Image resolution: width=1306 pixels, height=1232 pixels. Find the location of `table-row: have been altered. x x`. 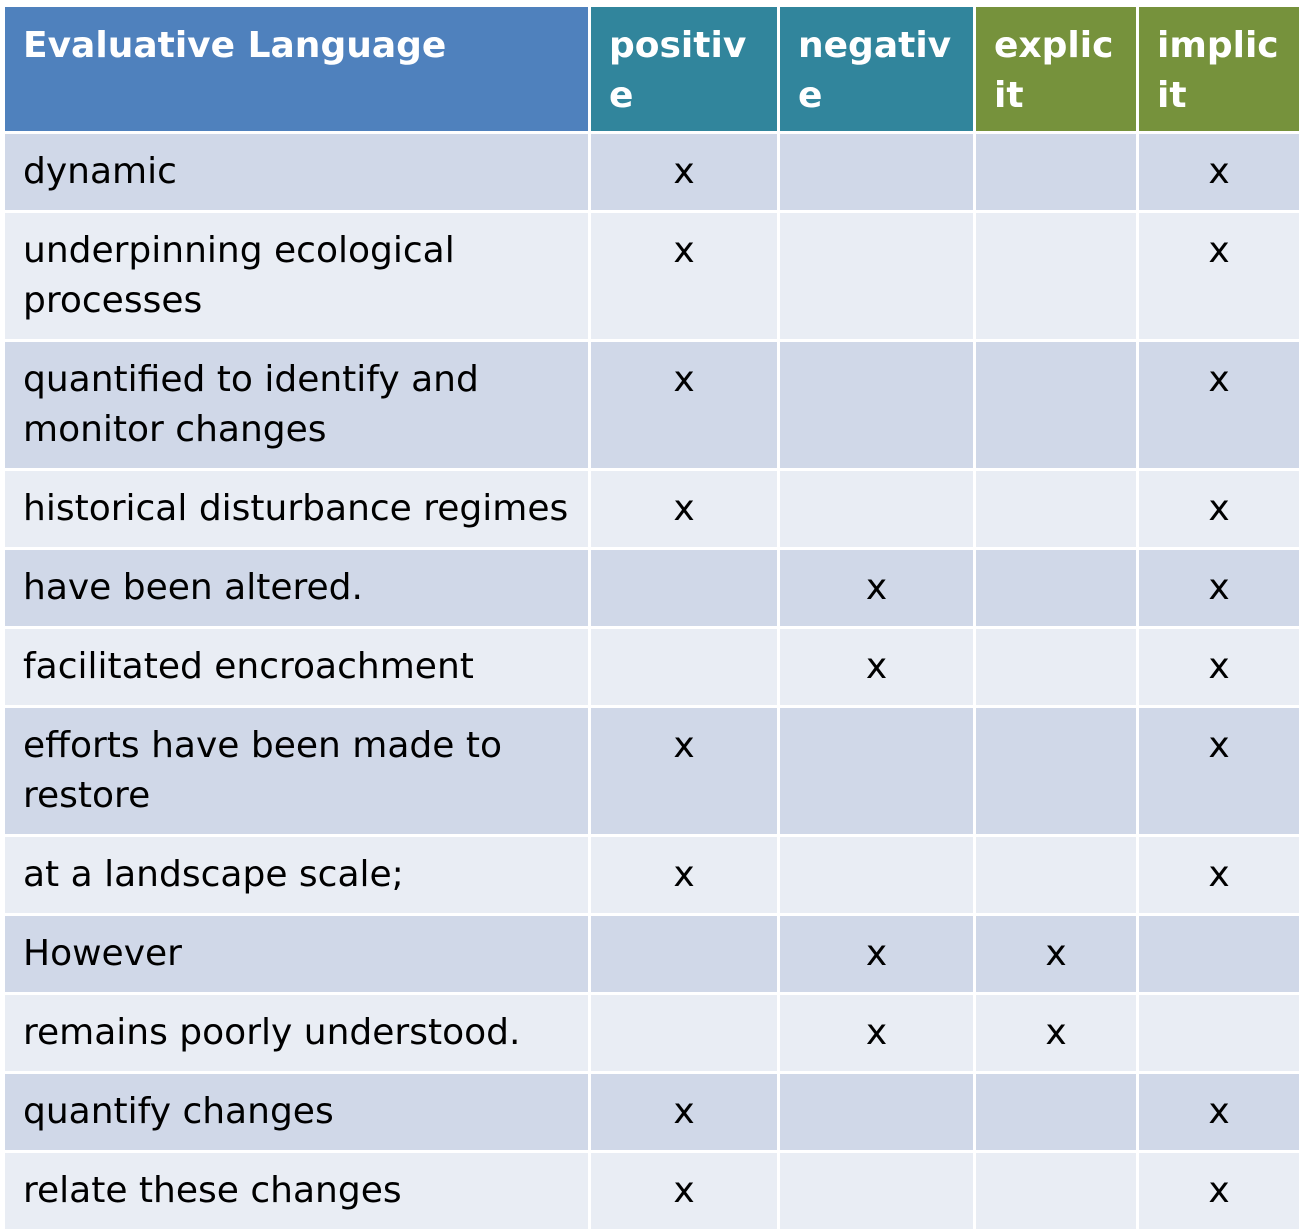

table-row: have been altered. x x is located at coordinates (652, 588).